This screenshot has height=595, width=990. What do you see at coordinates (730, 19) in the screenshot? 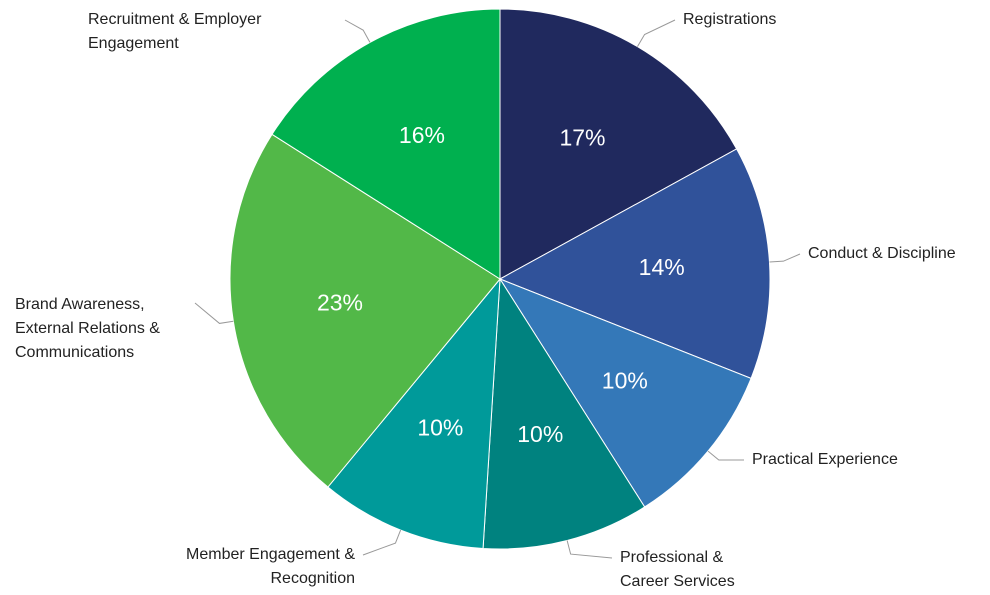
I see `category-label: Registrations` at bounding box center [730, 19].